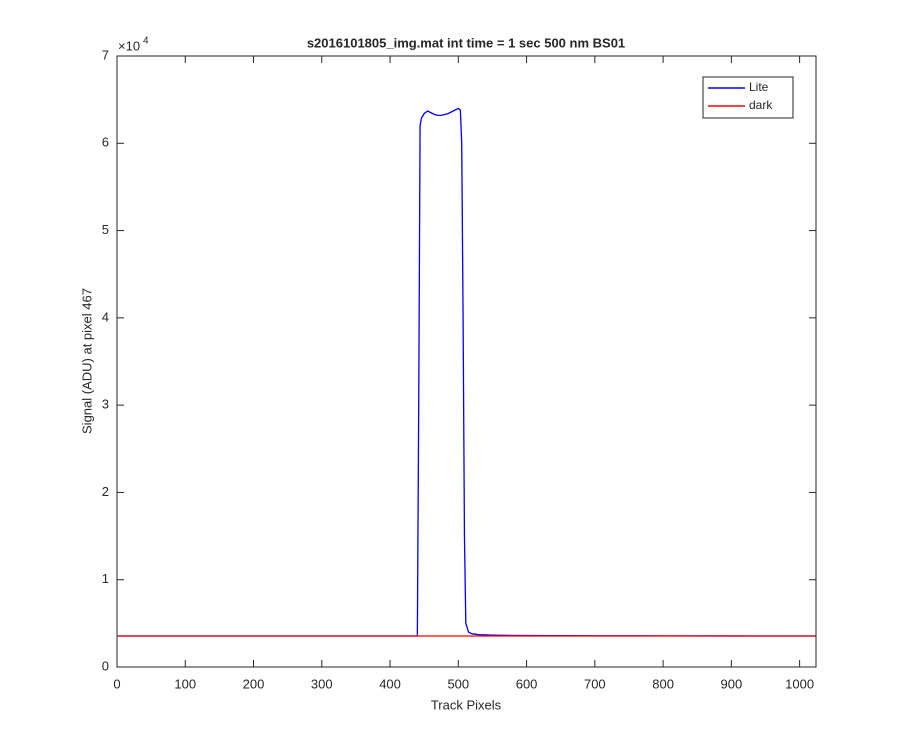  What do you see at coordinates (116, 683) in the screenshot?
I see `x-tick-label: 0` at bounding box center [116, 683].